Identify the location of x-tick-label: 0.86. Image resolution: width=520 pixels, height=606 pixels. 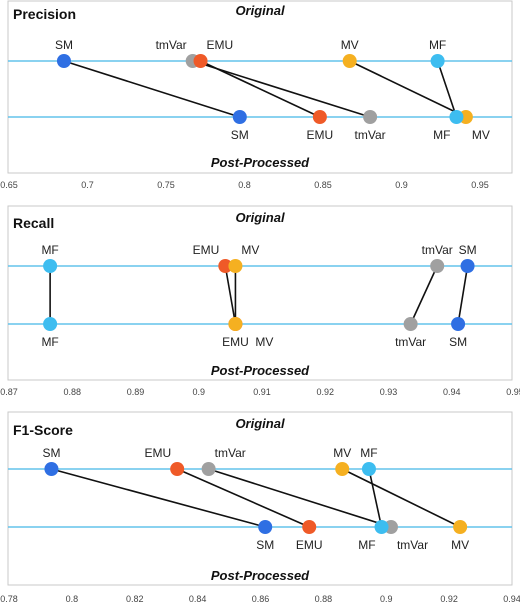
(261, 599).